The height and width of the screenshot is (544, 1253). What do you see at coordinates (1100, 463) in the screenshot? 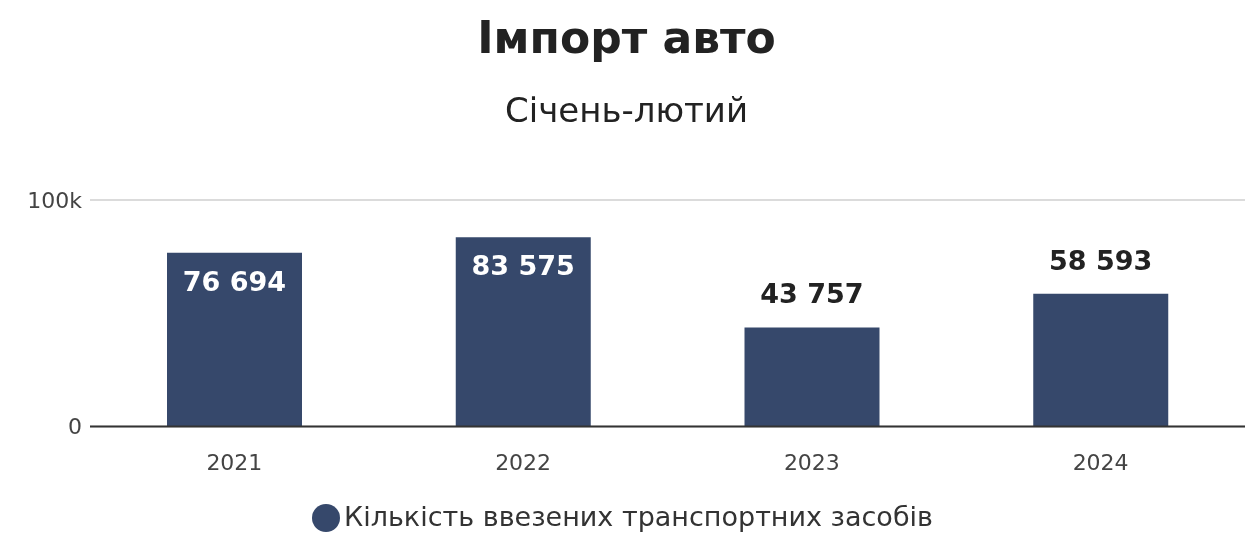
I see `x-tick-label: 2024` at bounding box center [1100, 463].